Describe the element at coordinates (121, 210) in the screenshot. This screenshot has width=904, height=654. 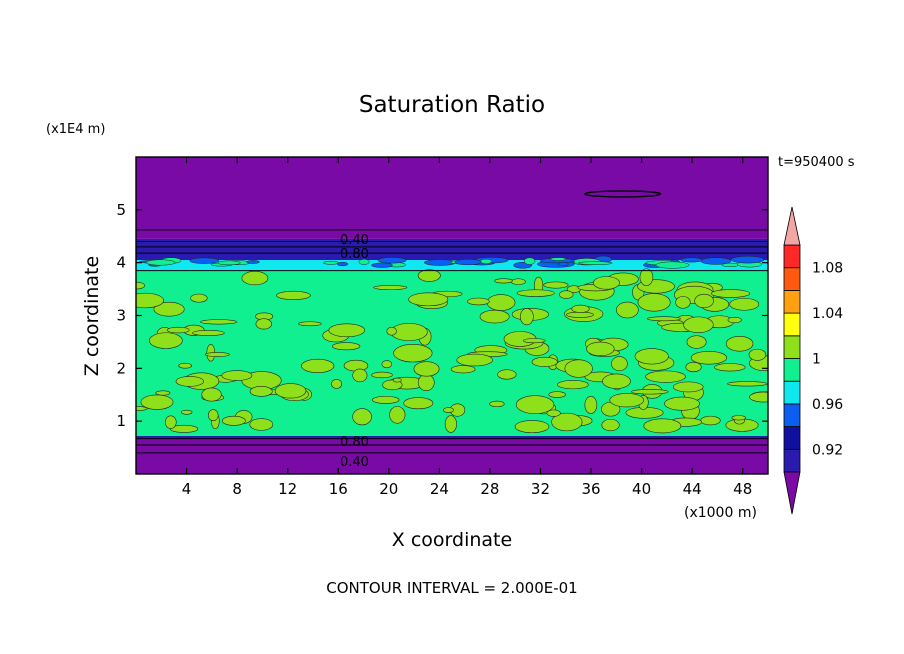
I see `y-tick-label: 5` at that location.